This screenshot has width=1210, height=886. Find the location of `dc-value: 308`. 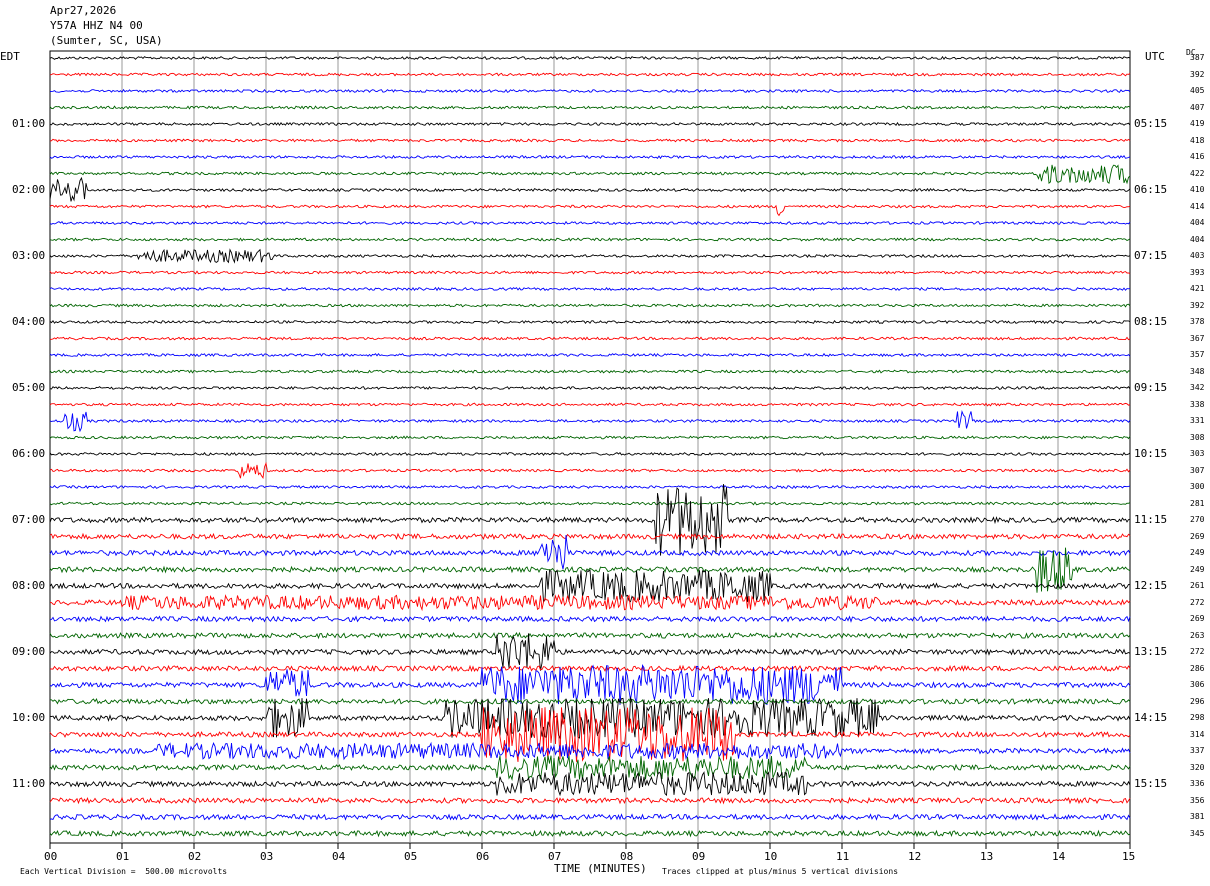

dc-value: 308 is located at coordinates (1197, 437).